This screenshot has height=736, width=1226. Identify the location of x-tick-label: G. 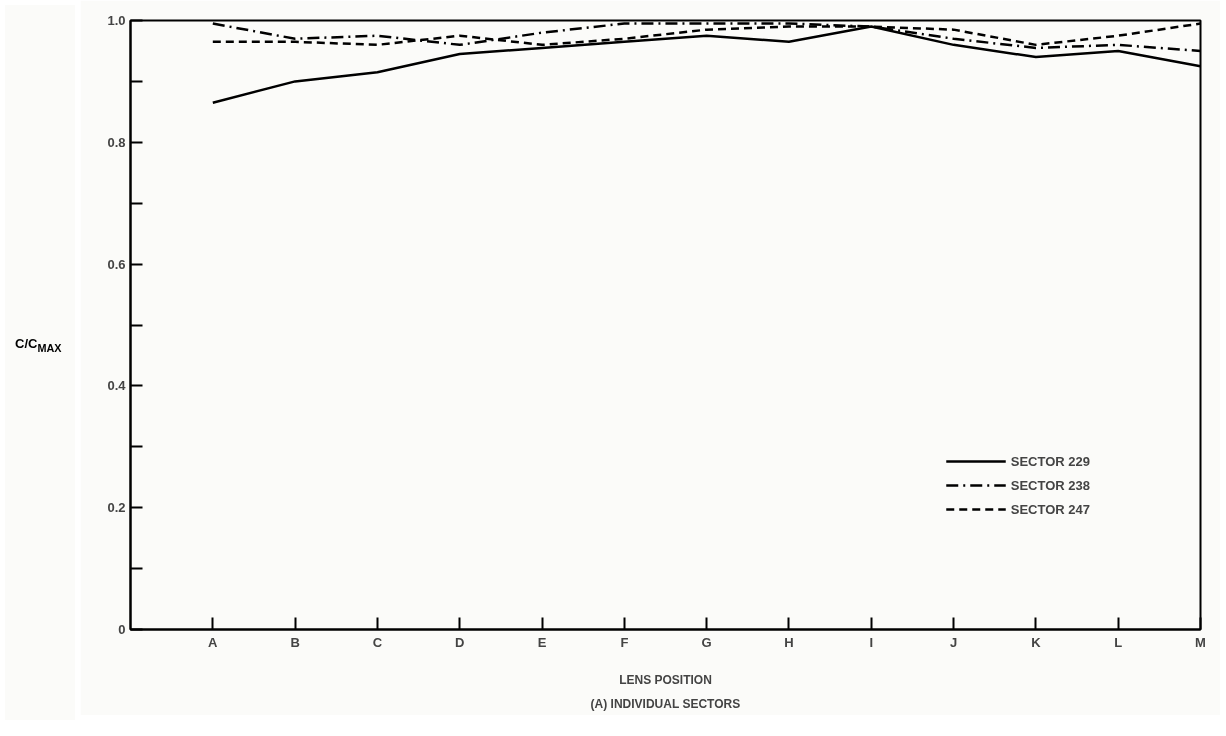
(706, 642).